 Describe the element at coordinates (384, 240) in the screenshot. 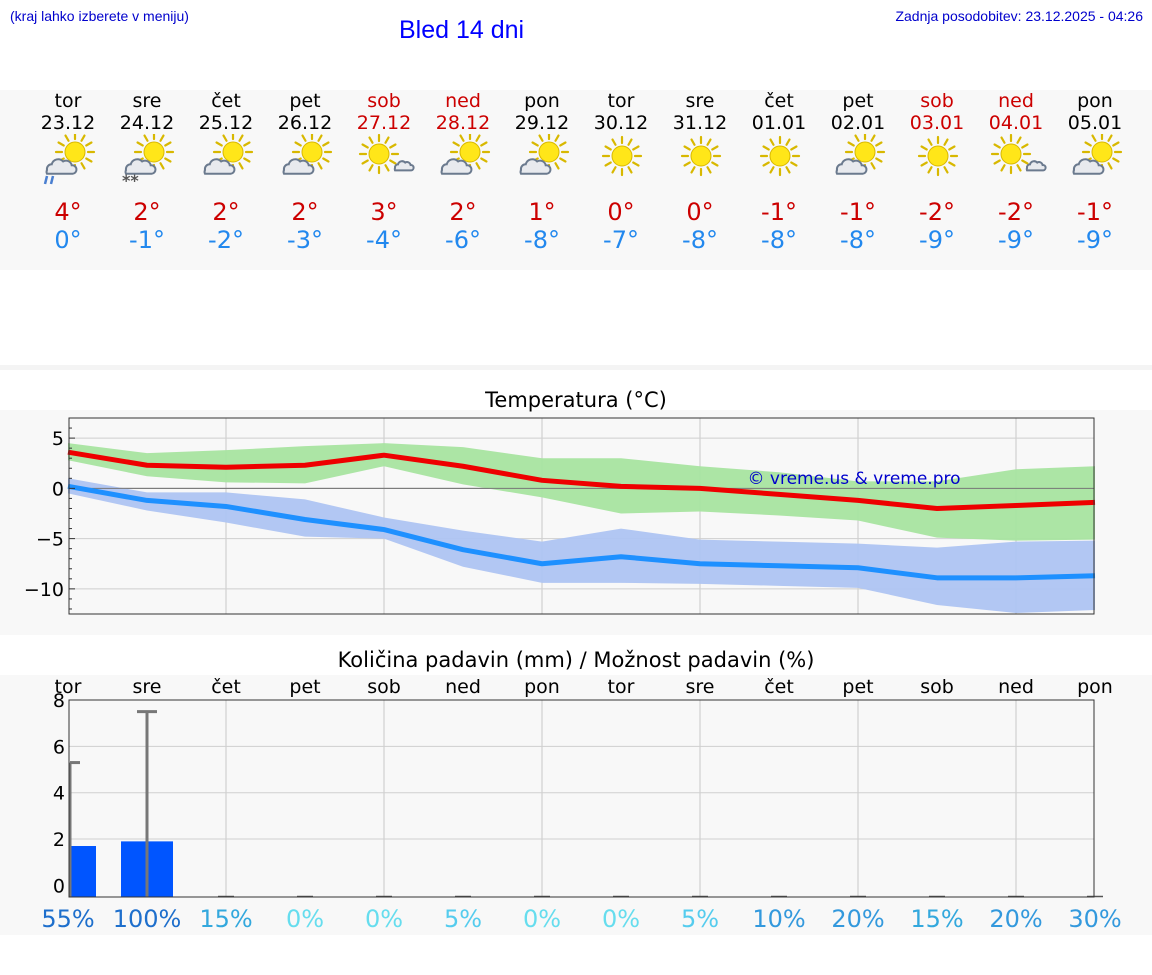

I see `min-temperature: -4°` at that location.